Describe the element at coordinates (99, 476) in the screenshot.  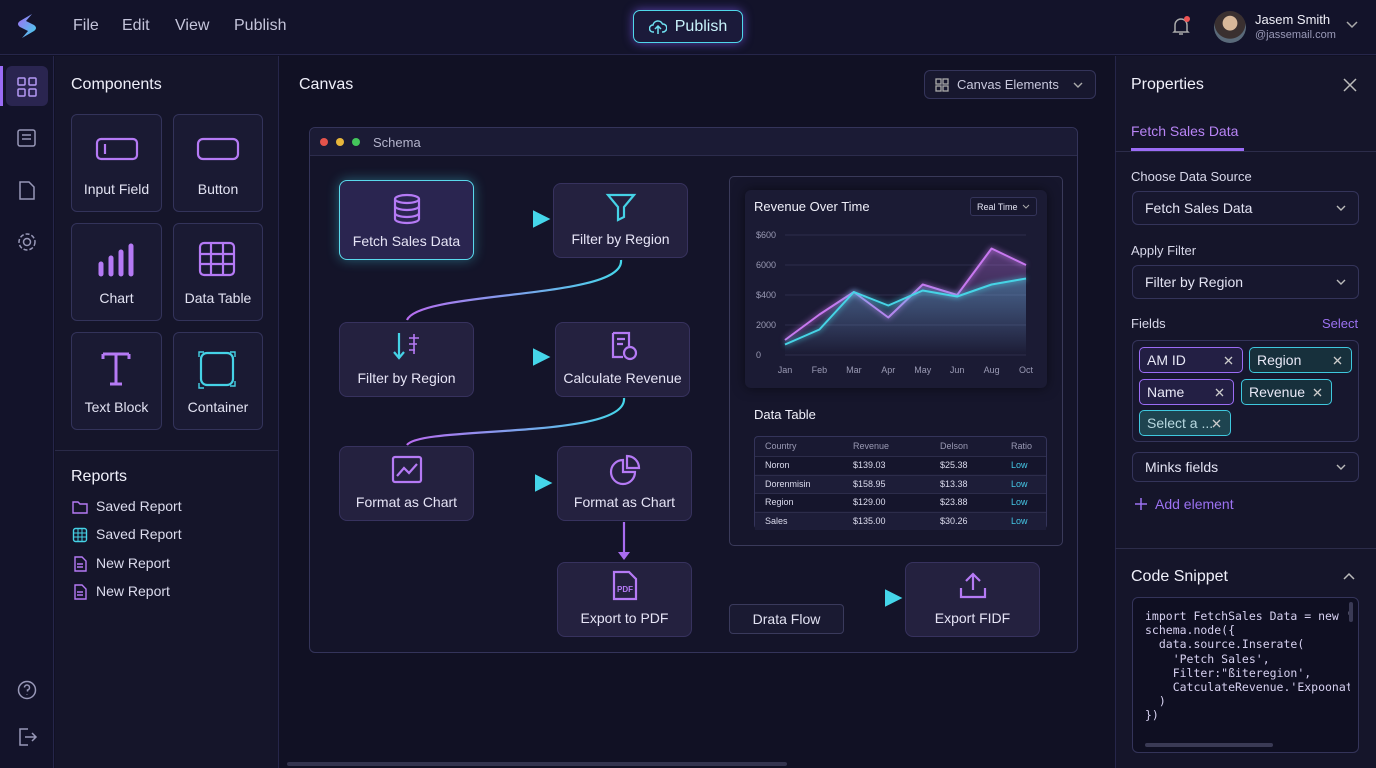
I see `reports-title: Reports` at that location.